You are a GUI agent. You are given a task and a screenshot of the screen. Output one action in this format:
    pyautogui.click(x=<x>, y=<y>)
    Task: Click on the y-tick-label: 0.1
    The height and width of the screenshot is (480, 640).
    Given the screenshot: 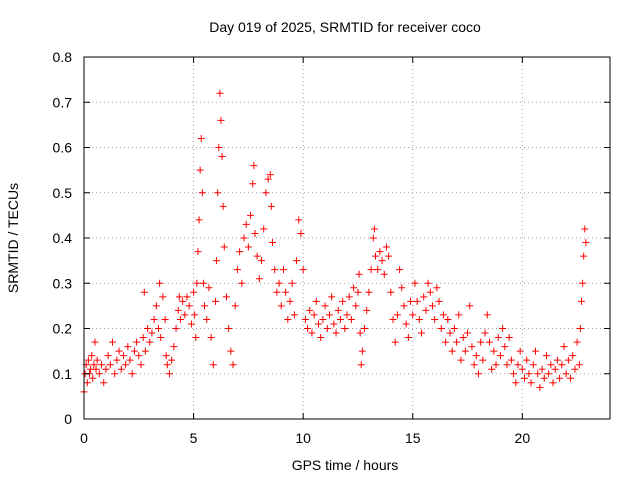 What is the action you would take?
    pyautogui.click(x=63, y=374)
    